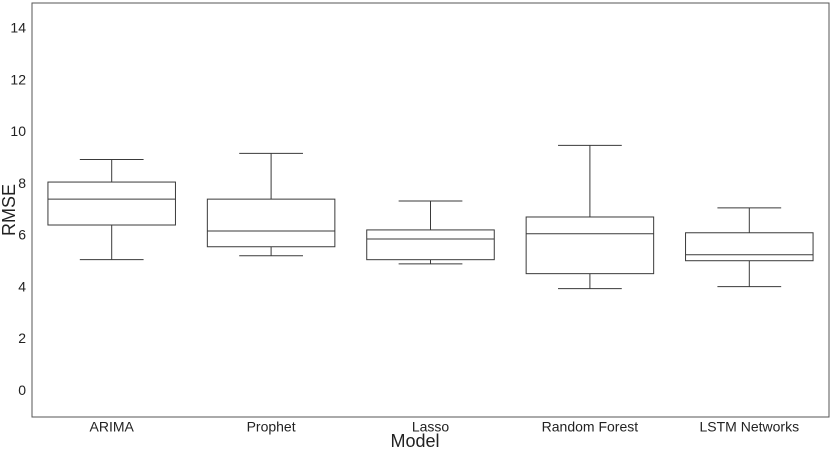 This screenshot has height=457, width=831. Describe the element at coordinates (22, 235) in the screenshot. I see `y-tick-label: 6` at that location.